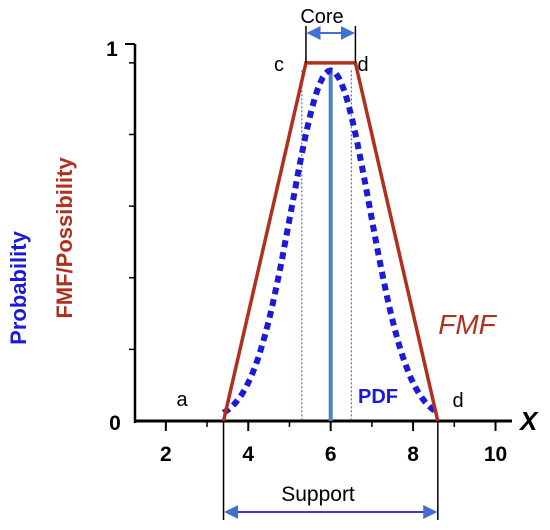 The height and width of the screenshot is (530, 550). Describe the element at coordinates (279, 65) in the screenshot. I see `annotation-c: c` at that location.